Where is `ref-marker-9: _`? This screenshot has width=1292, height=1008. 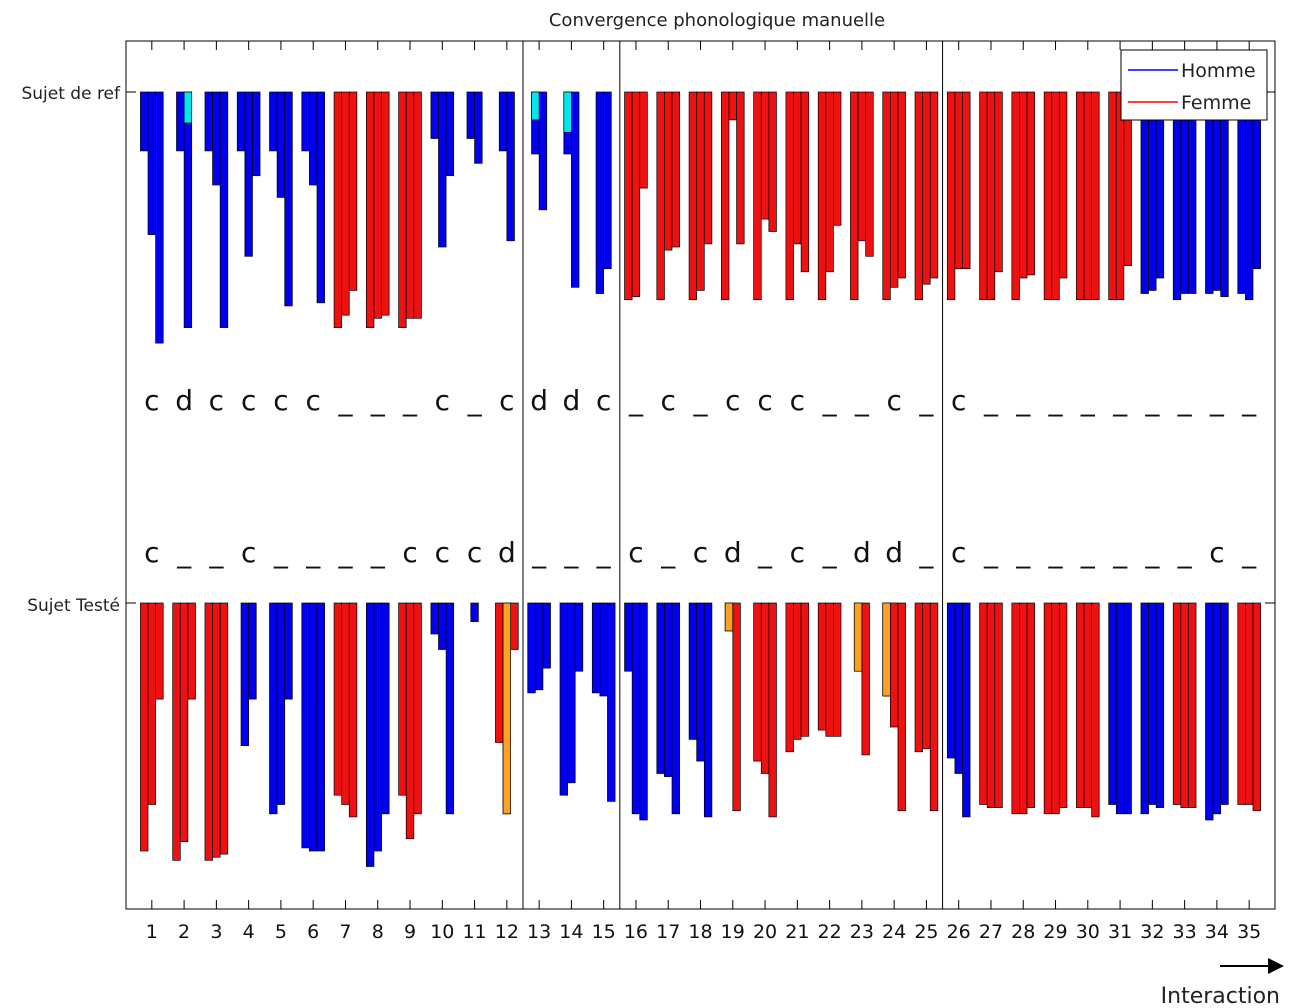 ref-marker-9: _ is located at coordinates (410, 400).